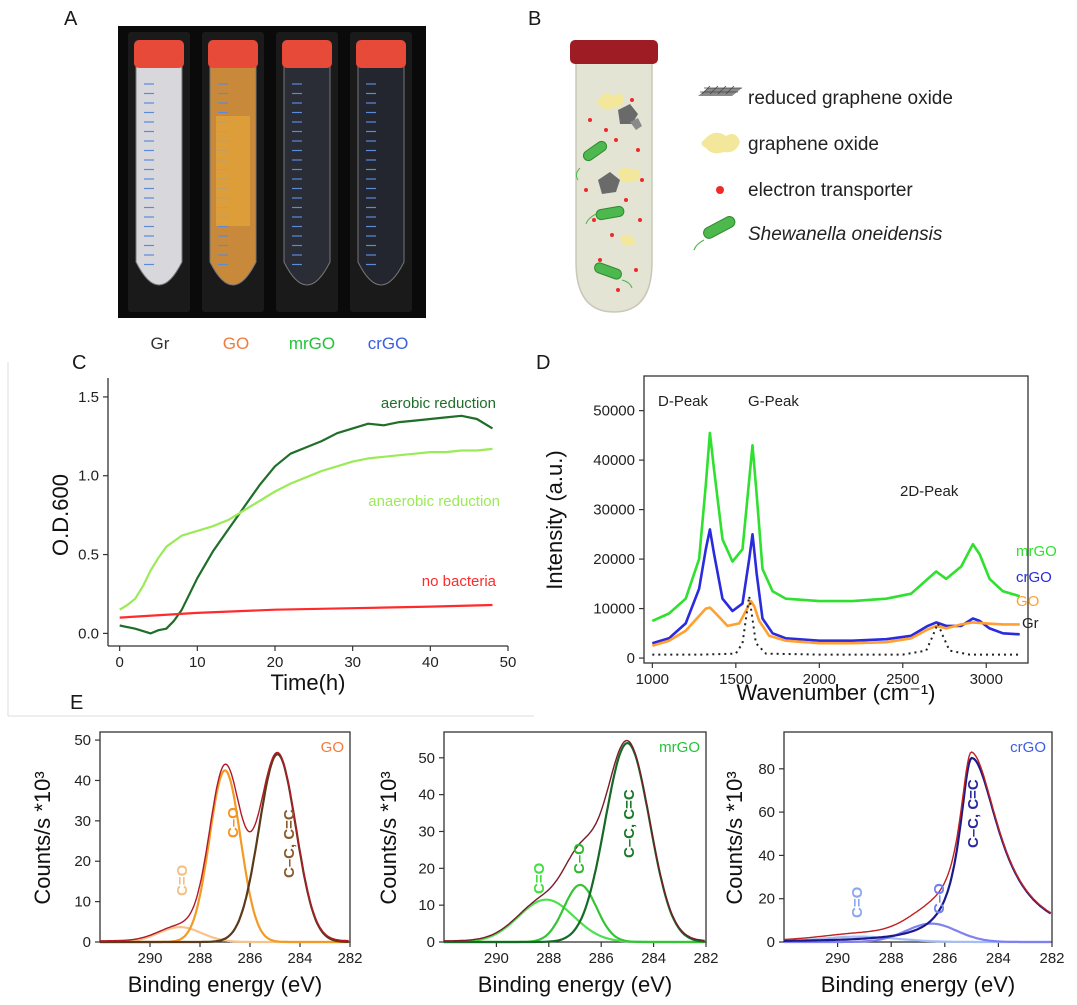  I want to click on x-tick-label: 0, so click(119, 662).